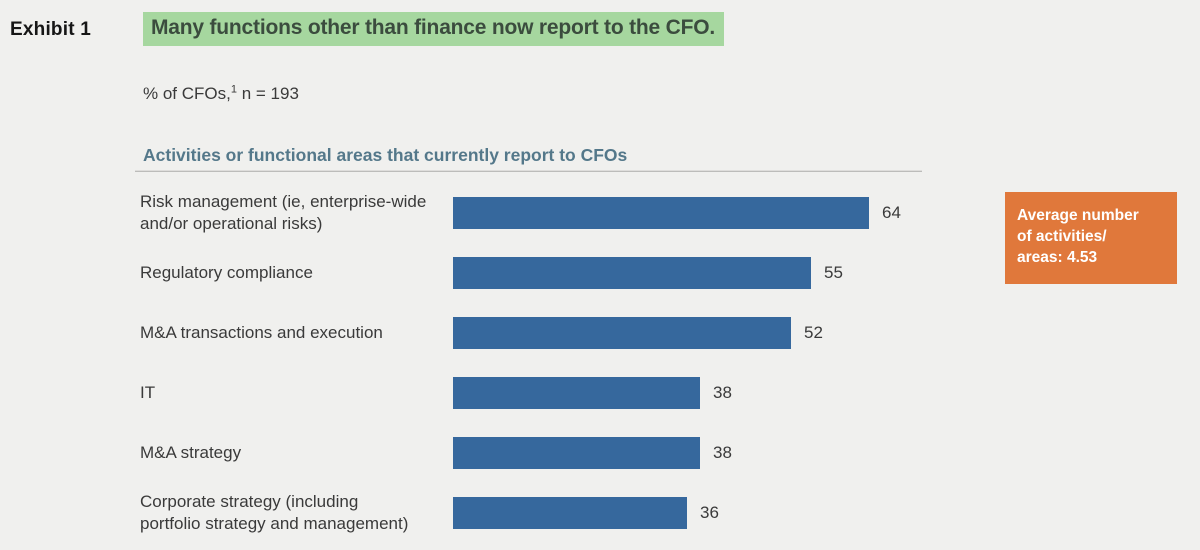 Image resolution: width=1200 pixels, height=550 pixels. What do you see at coordinates (148, 392) in the screenshot?
I see `bar-category-label: IT` at bounding box center [148, 392].